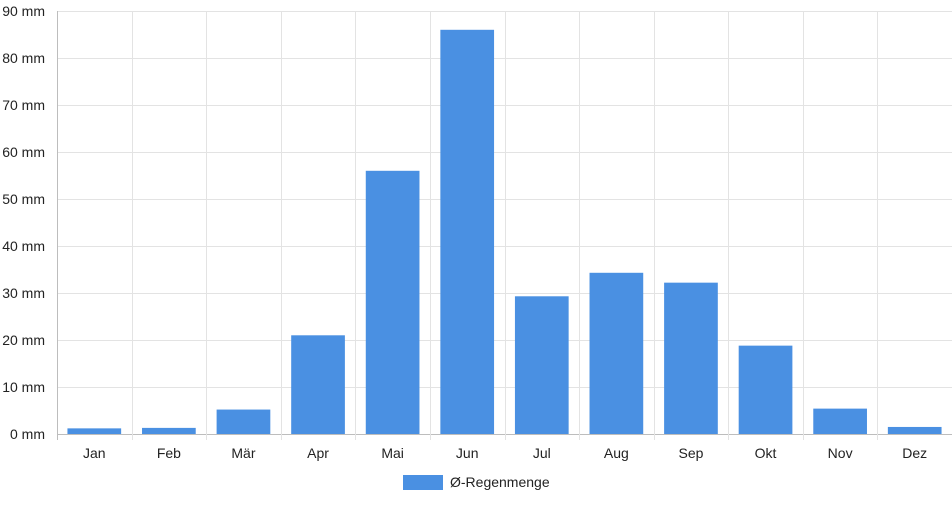 Image resolution: width=952 pixels, height=505 pixels. Describe the element at coordinates (840, 421) in the screenshot. I see `bar-nov` at that location.